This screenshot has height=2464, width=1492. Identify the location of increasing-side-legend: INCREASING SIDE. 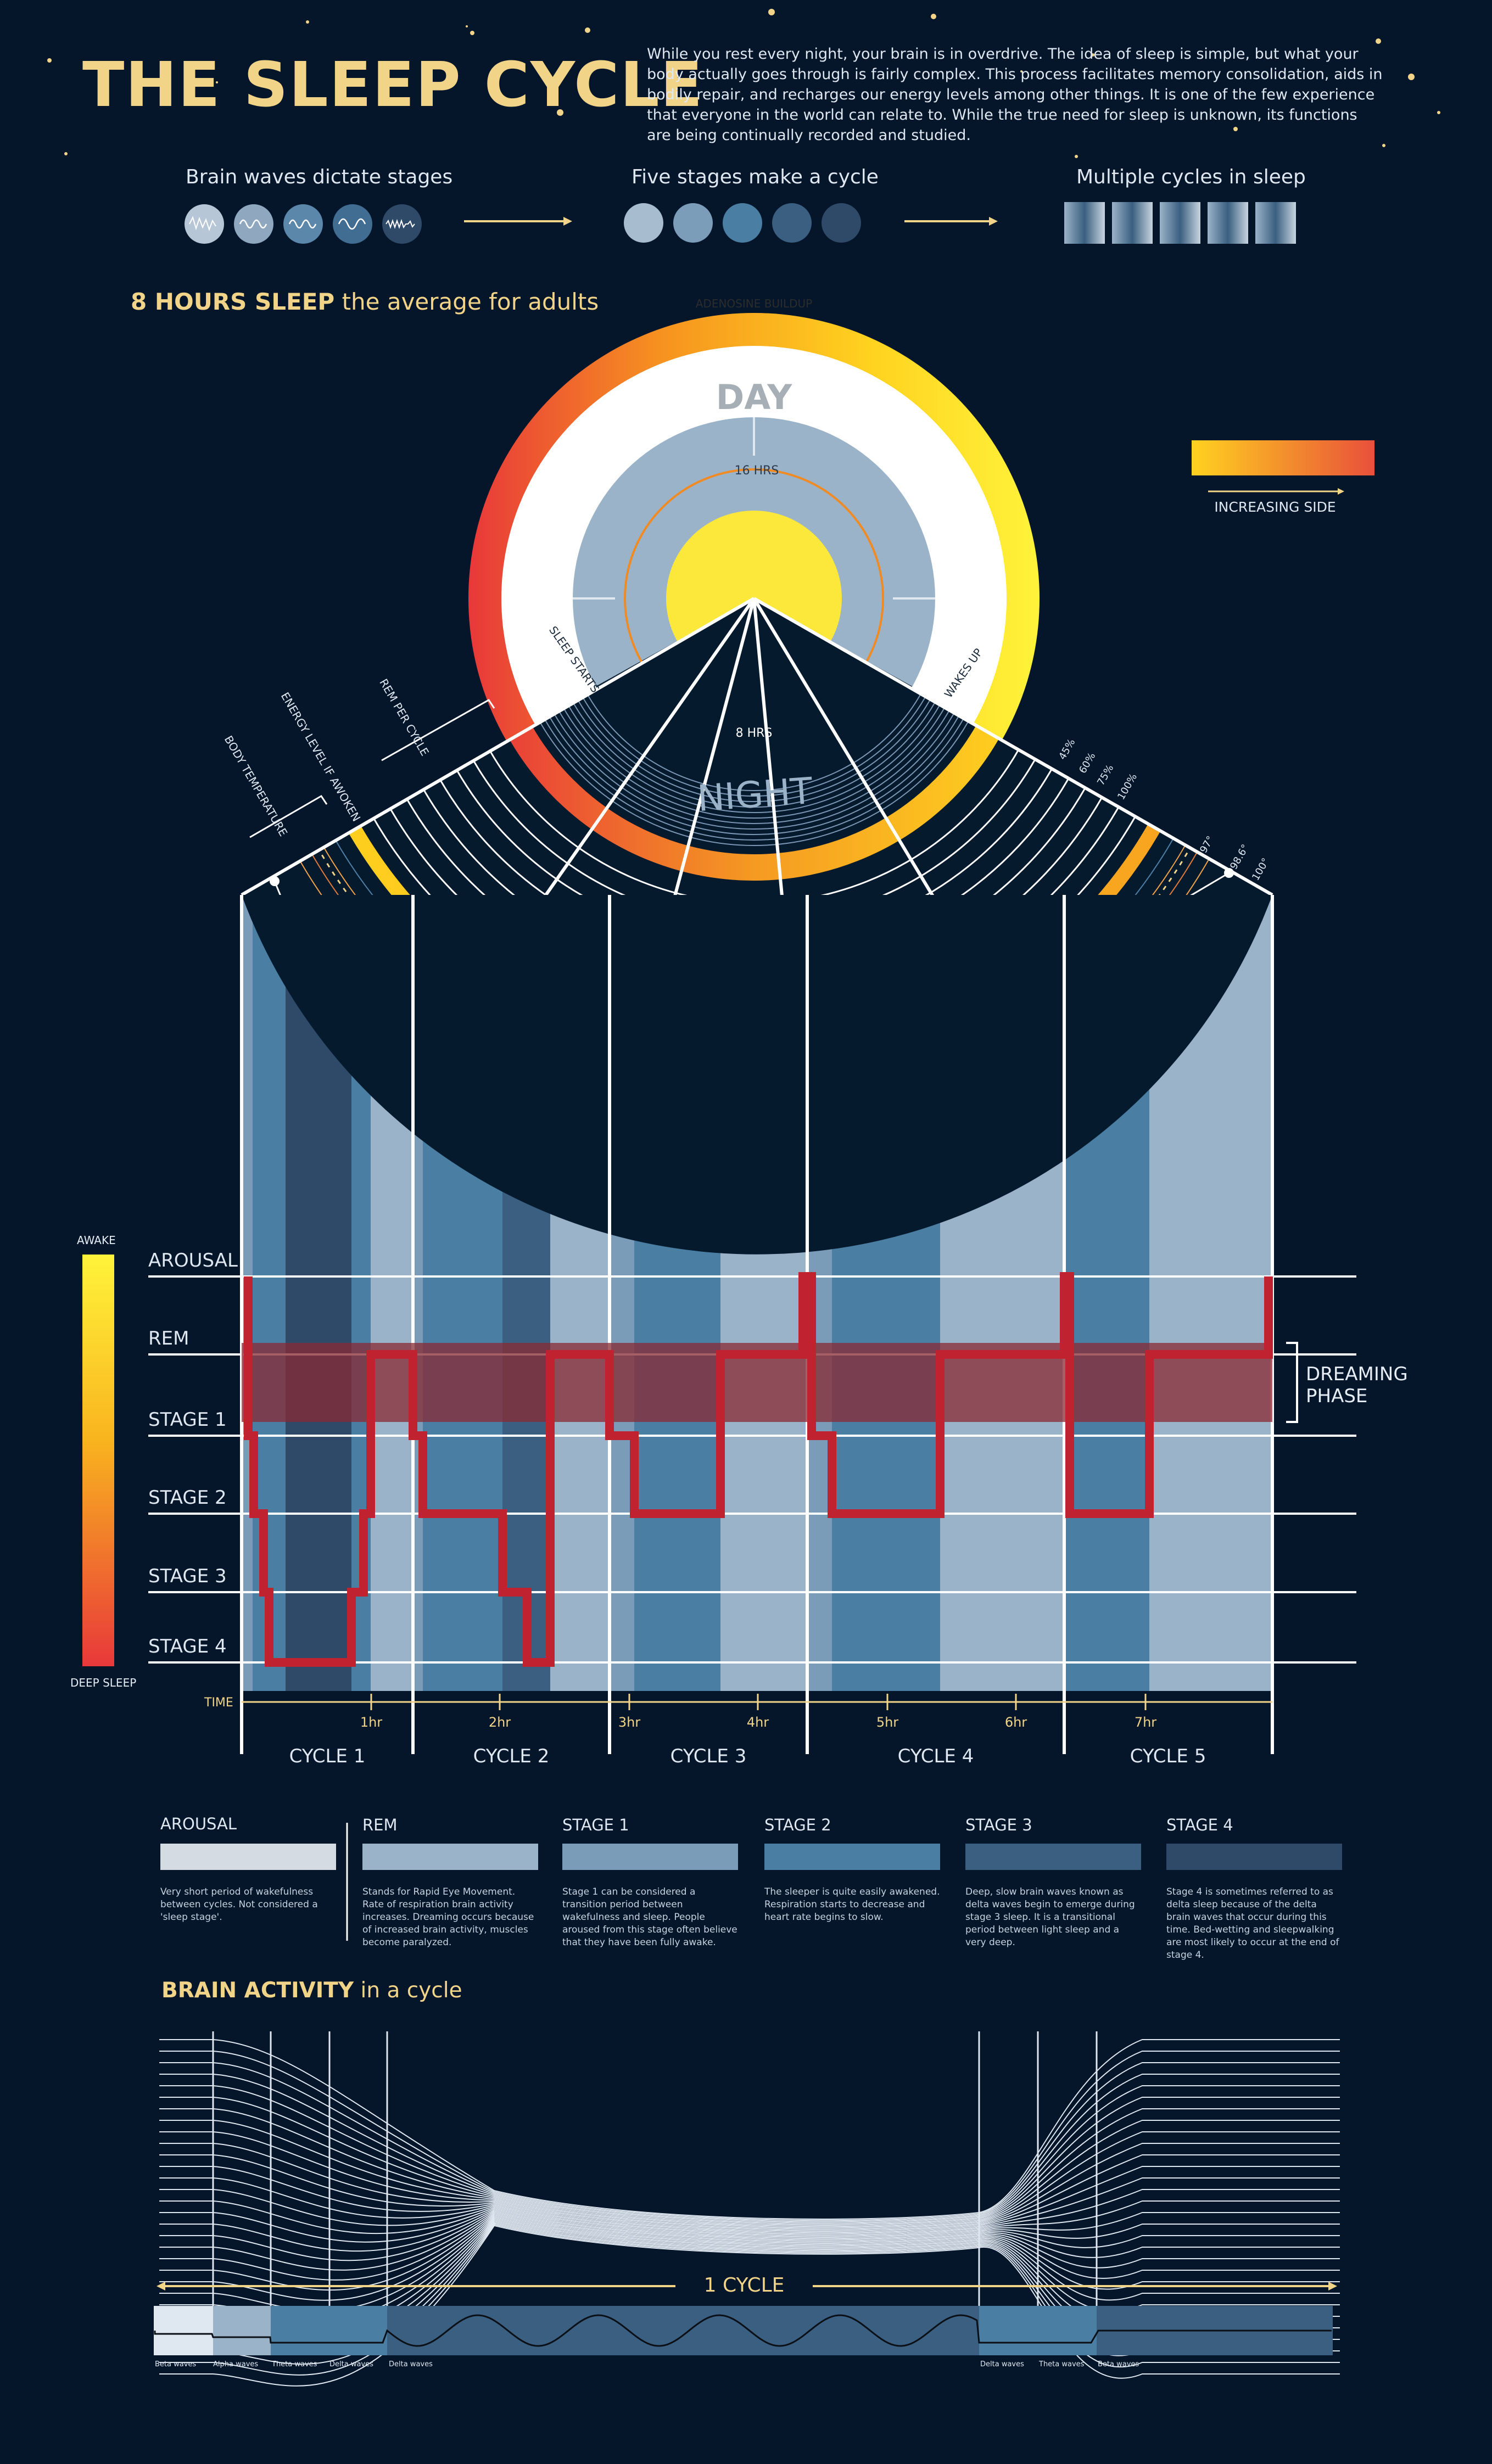
(1283, 478).